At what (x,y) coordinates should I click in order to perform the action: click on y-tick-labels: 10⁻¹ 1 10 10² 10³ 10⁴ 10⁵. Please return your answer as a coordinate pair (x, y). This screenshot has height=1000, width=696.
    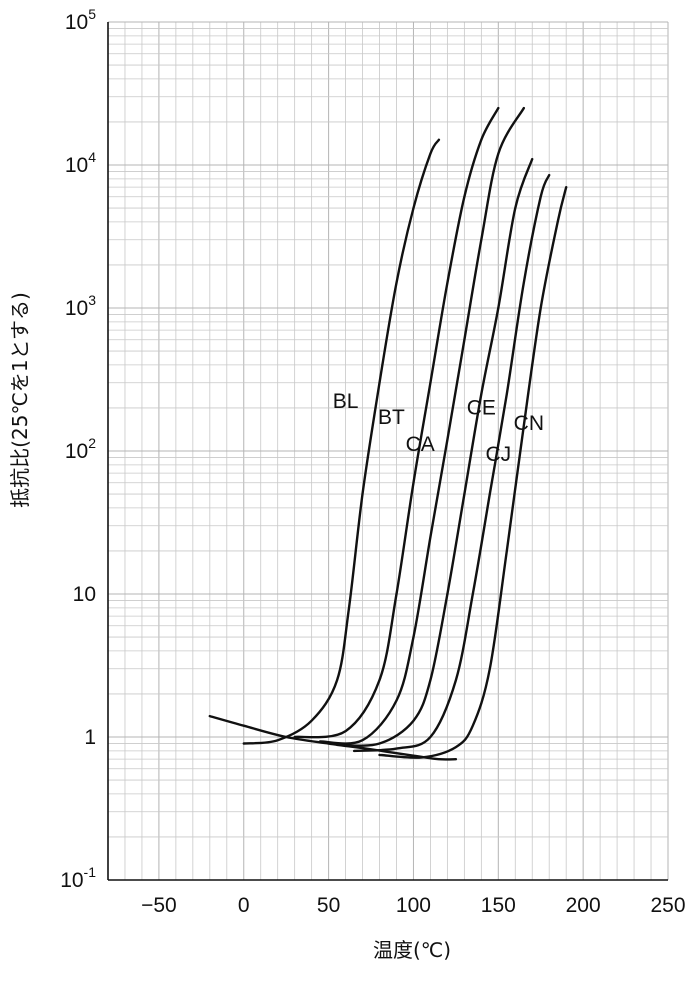
    Looking at the image, I should click on (78, 449).